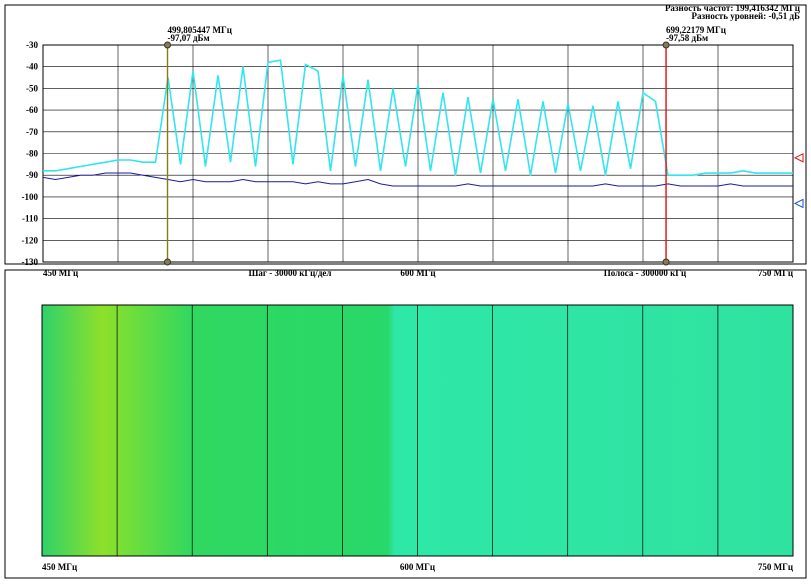  Describe the element at coordinates (32, 110) in the screenshot. I see `y-tick-label: -60` at that location.